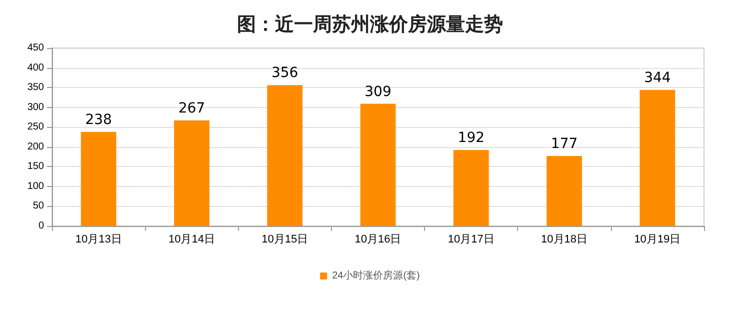 This screenshot has height=312, width=740. I want to click on data-label: 267, so click(192, 108).